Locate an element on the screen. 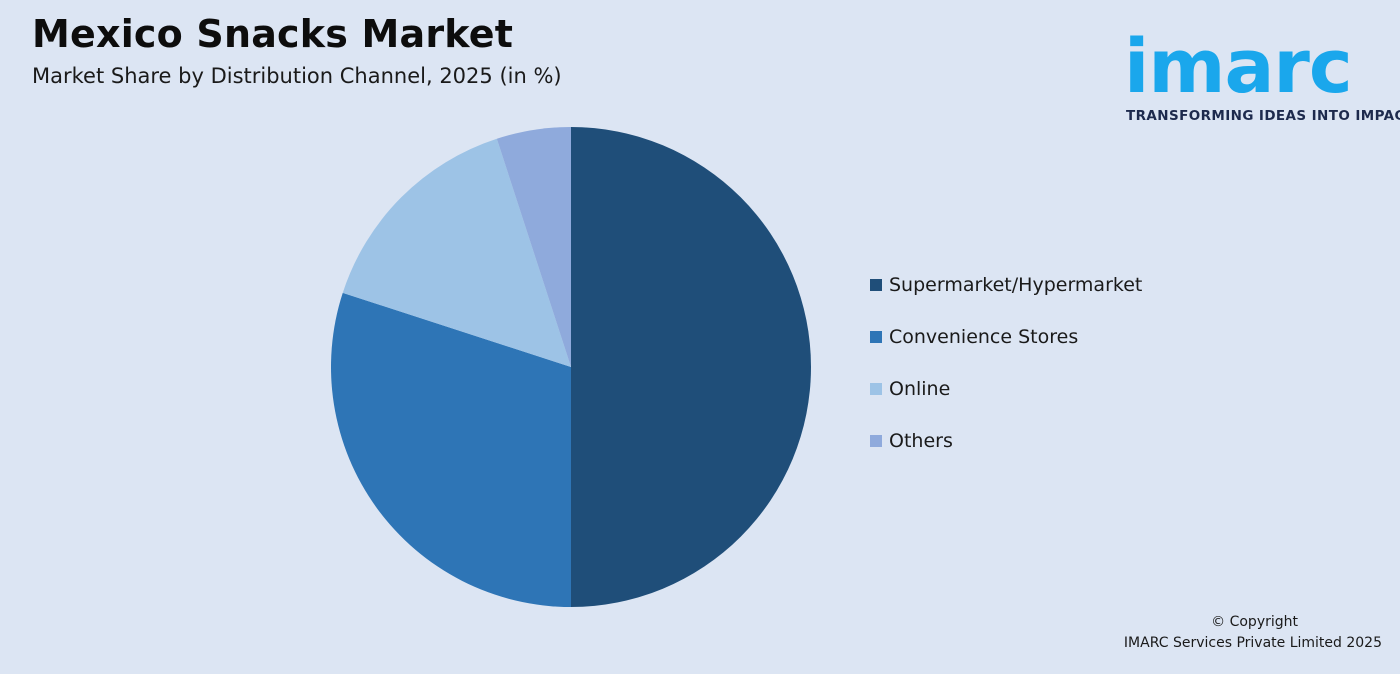 Image resolution: width=1400 pixels, height=674 pixels. legend-item-online: Online is located at coordinates (1006, 389).